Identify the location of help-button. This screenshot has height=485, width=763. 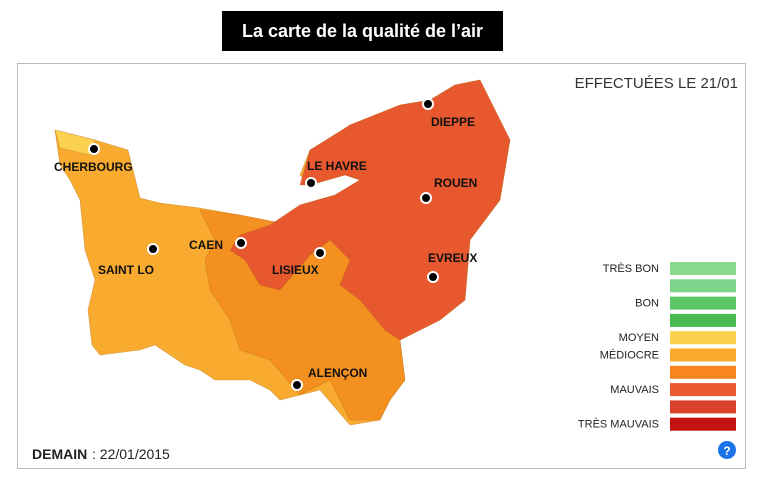
(727, 450).